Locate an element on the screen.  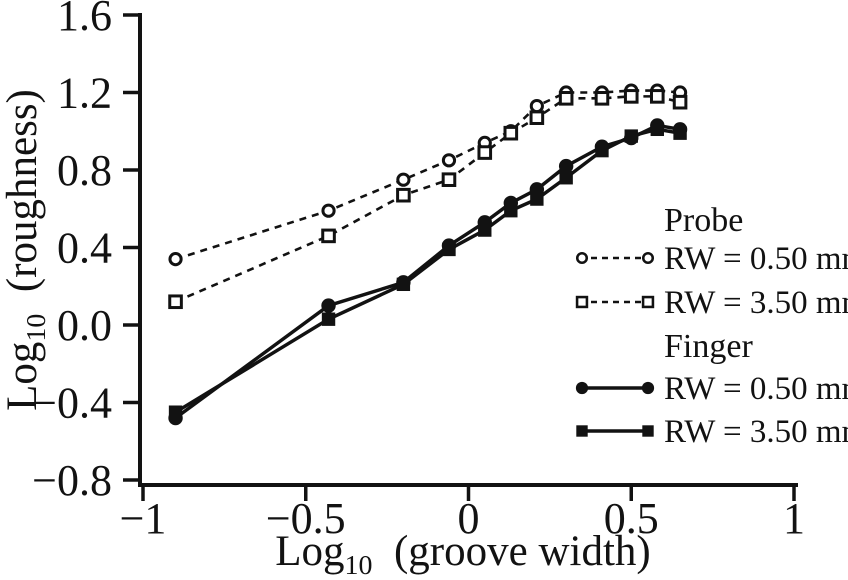
y-axis-title: Log10 (roughness) is located at coordinates (26, 250).